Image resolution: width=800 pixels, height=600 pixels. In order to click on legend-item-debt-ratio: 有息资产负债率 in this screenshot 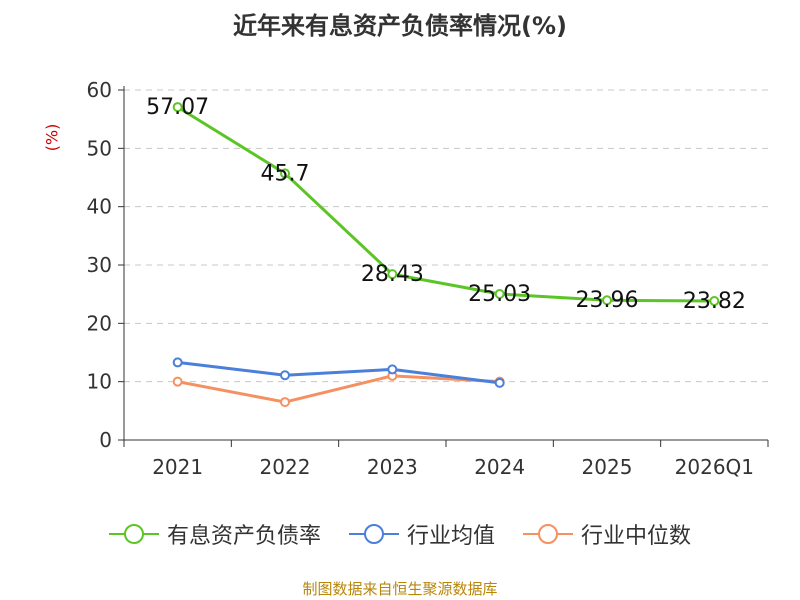, I will do `click(214, 534)`.